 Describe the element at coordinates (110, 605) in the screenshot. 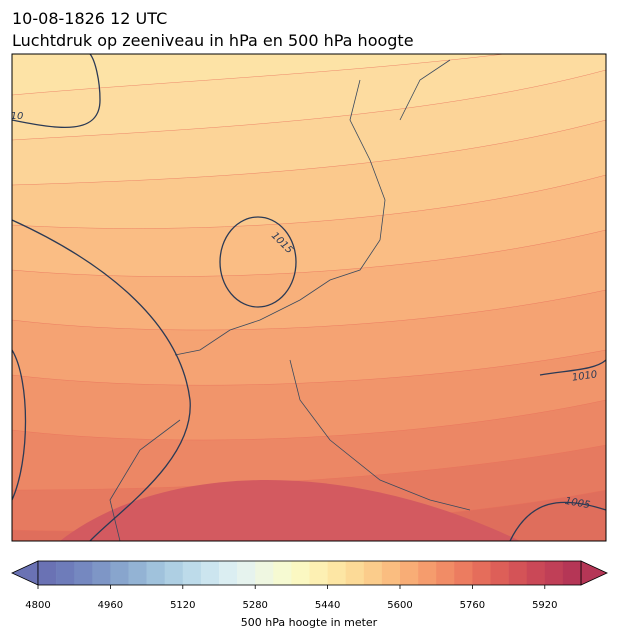

I see `colorbar-tick-label: 4960` at that location.